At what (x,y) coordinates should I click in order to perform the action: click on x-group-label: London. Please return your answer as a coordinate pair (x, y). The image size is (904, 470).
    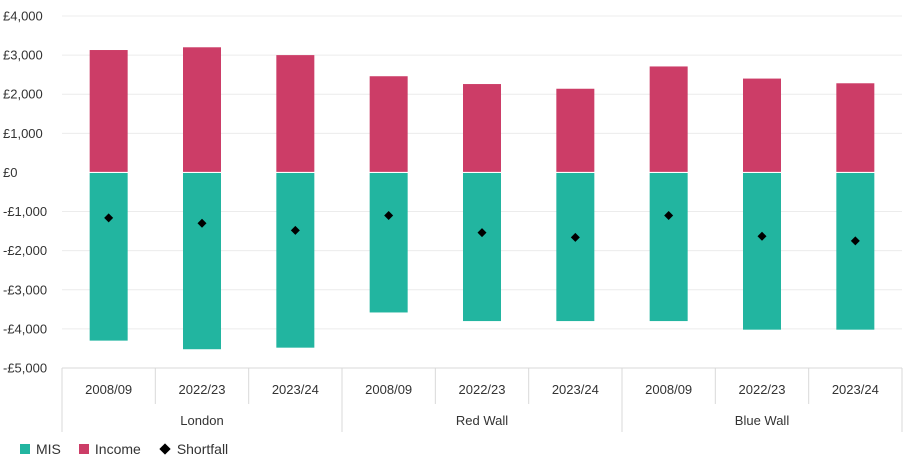
    Looking at the image, I should click on (201, 420).